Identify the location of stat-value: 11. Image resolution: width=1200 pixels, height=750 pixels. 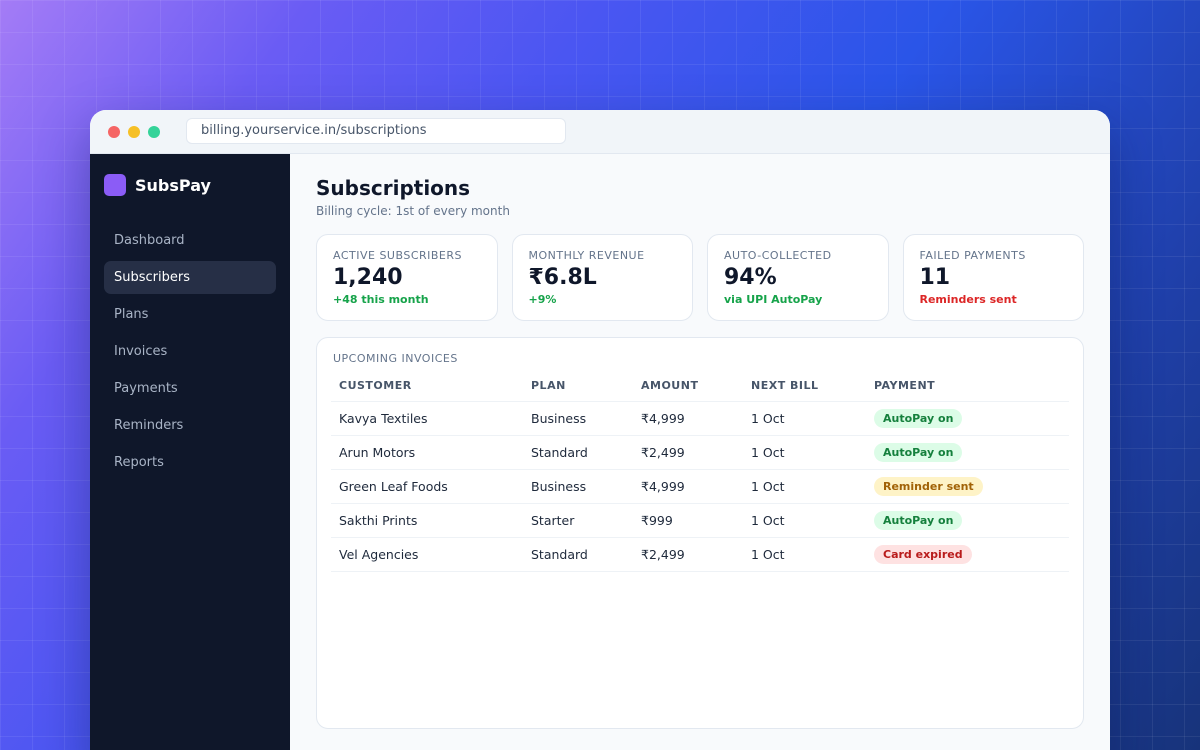
(935, 277).